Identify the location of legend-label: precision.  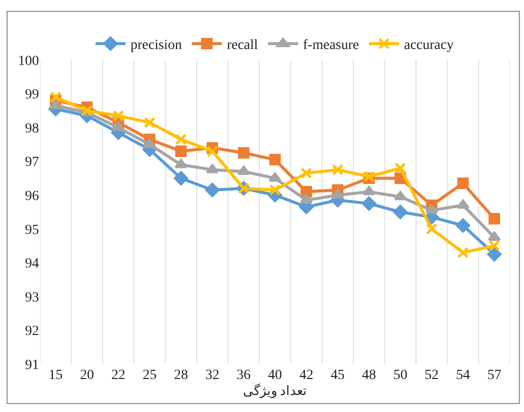
(156, 46).